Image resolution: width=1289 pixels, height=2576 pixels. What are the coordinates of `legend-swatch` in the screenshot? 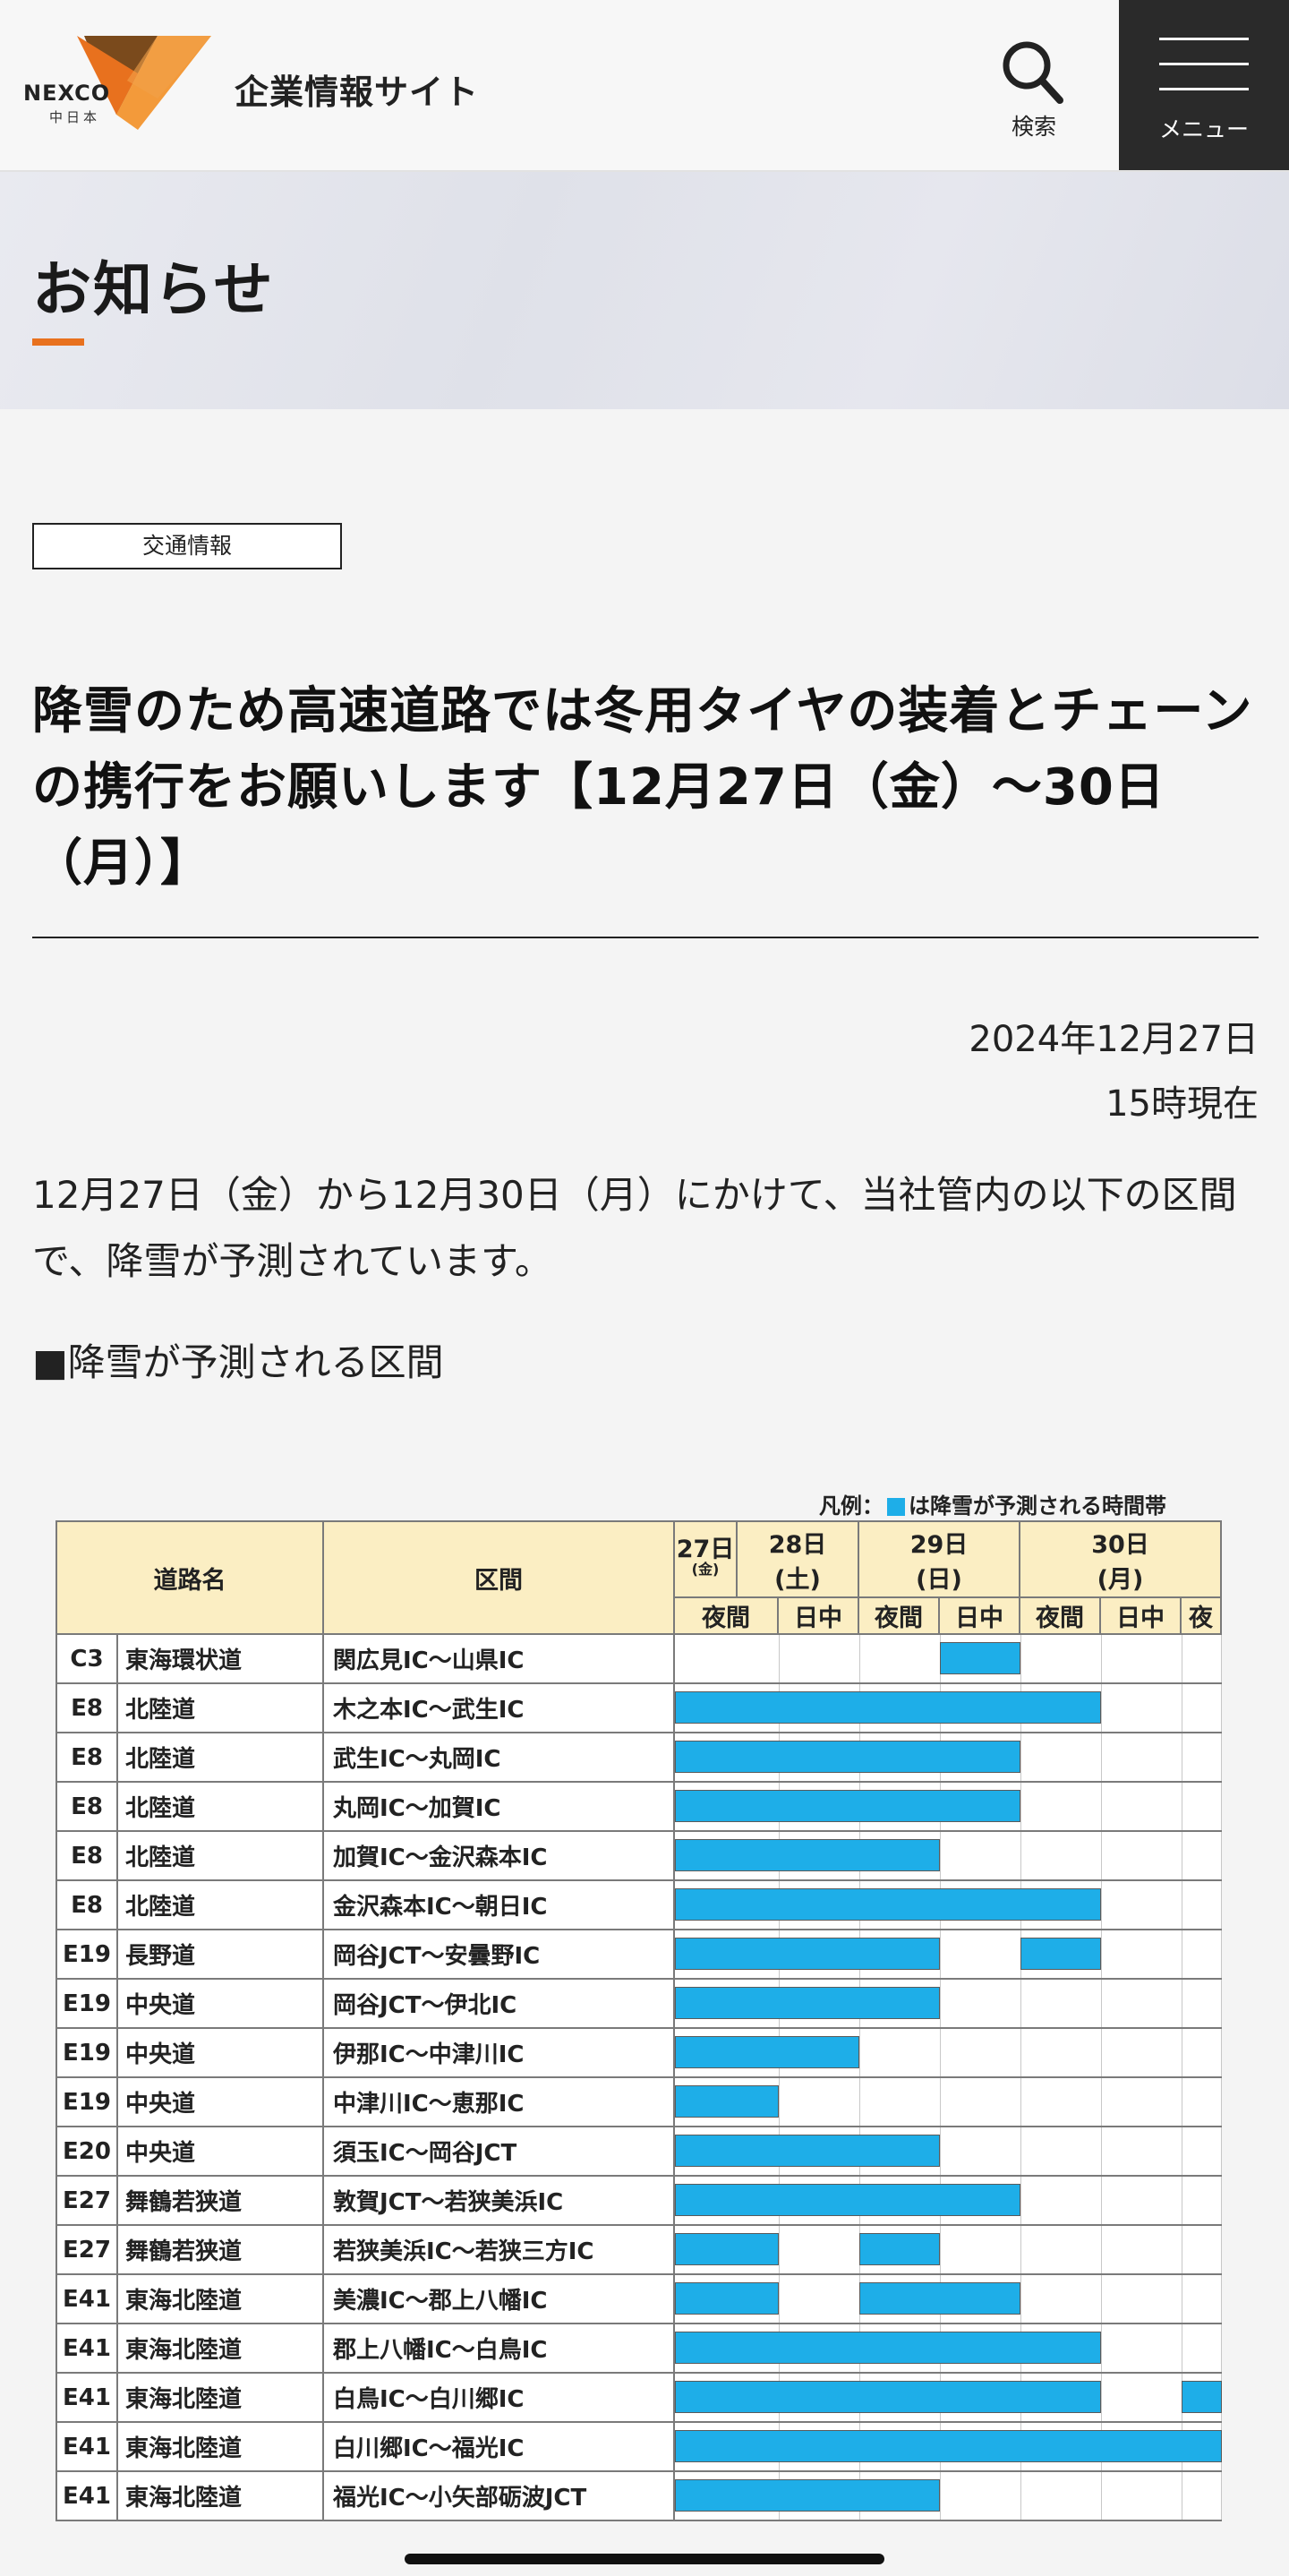 It's located at (896, 1507).